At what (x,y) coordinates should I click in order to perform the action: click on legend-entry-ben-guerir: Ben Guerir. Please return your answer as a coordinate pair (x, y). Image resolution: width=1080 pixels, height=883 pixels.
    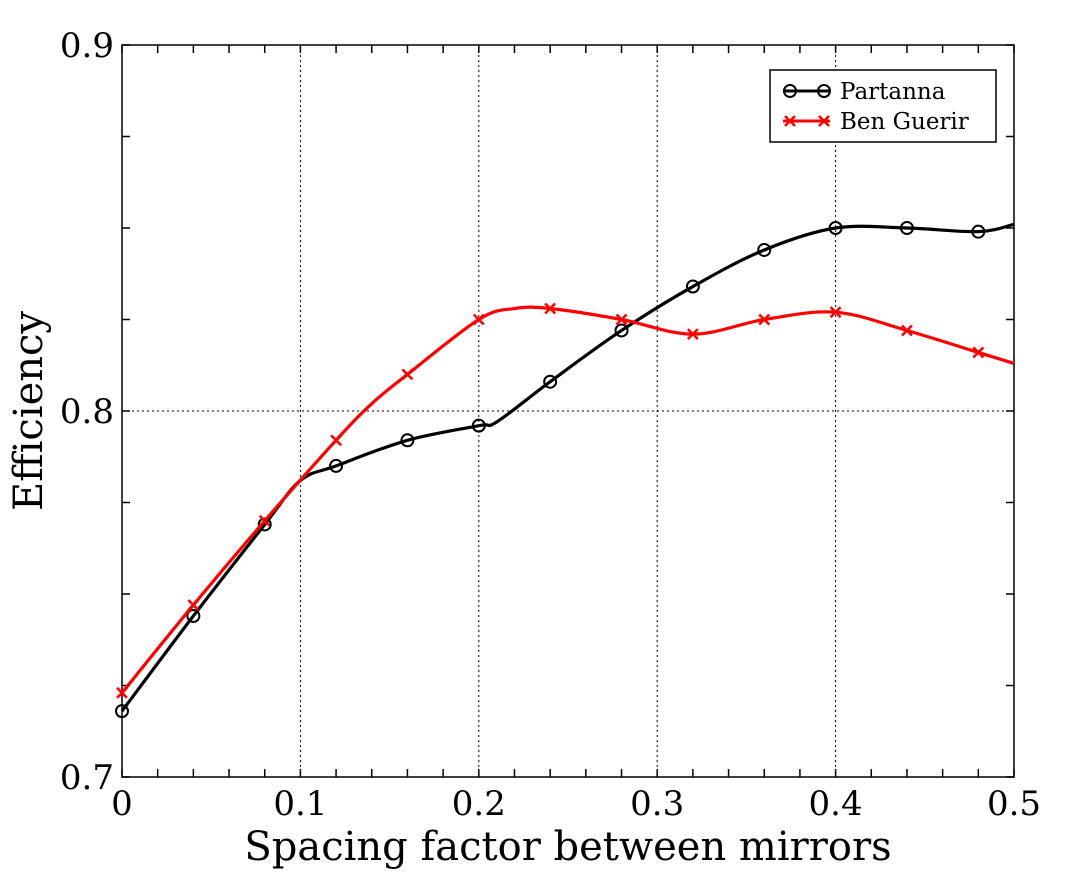
    Looking at the image, I should click on (876, 122).